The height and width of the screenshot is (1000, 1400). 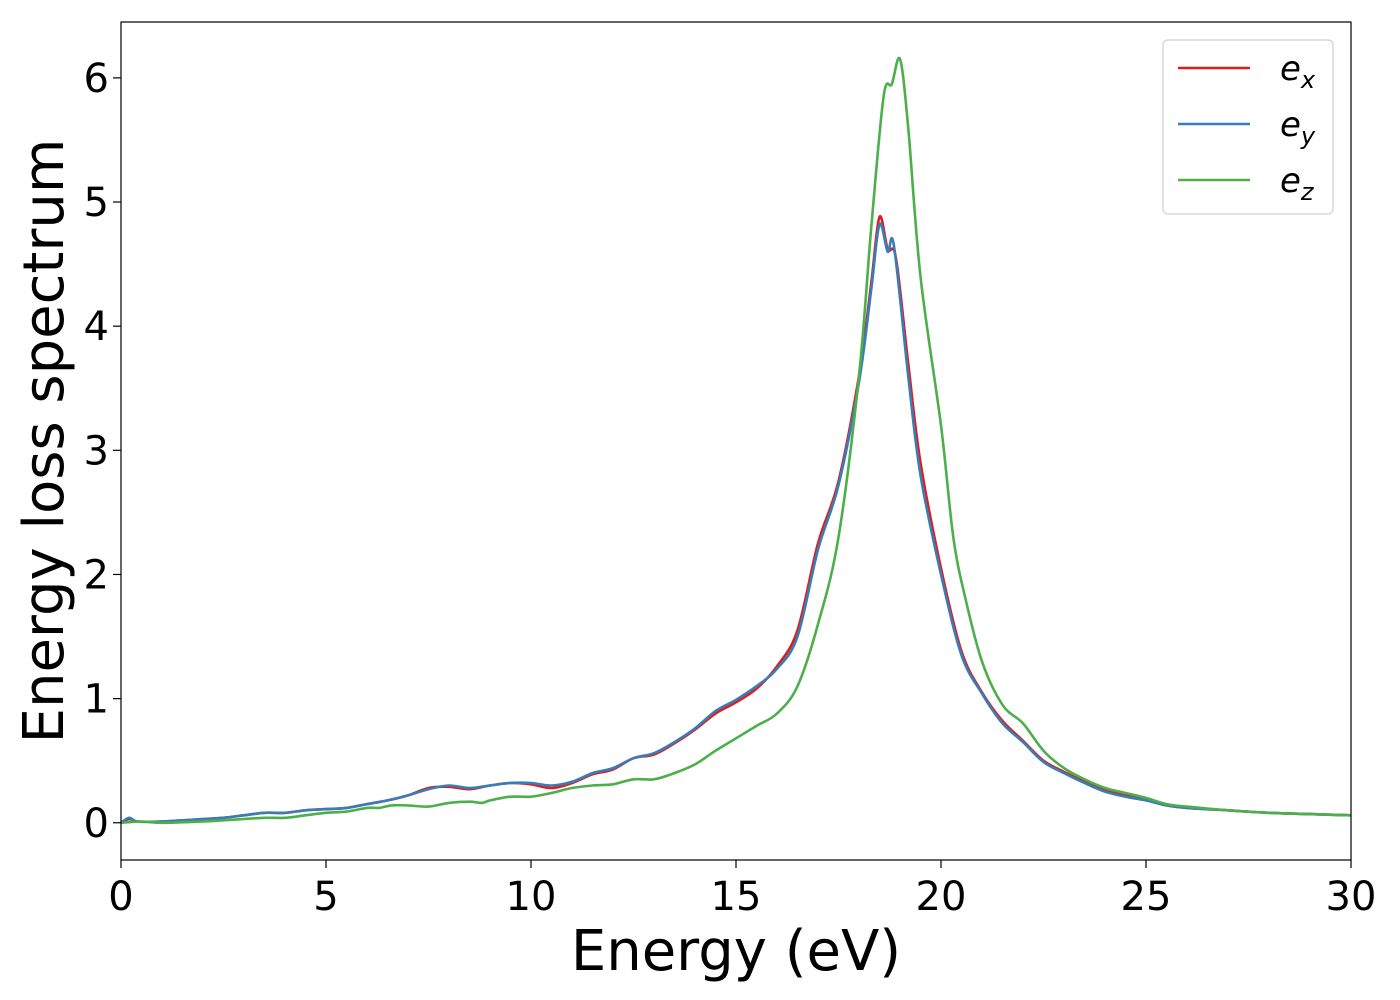 I want to click on y-axis-label: Energy loss spectrum, so click(x=44, y=441).